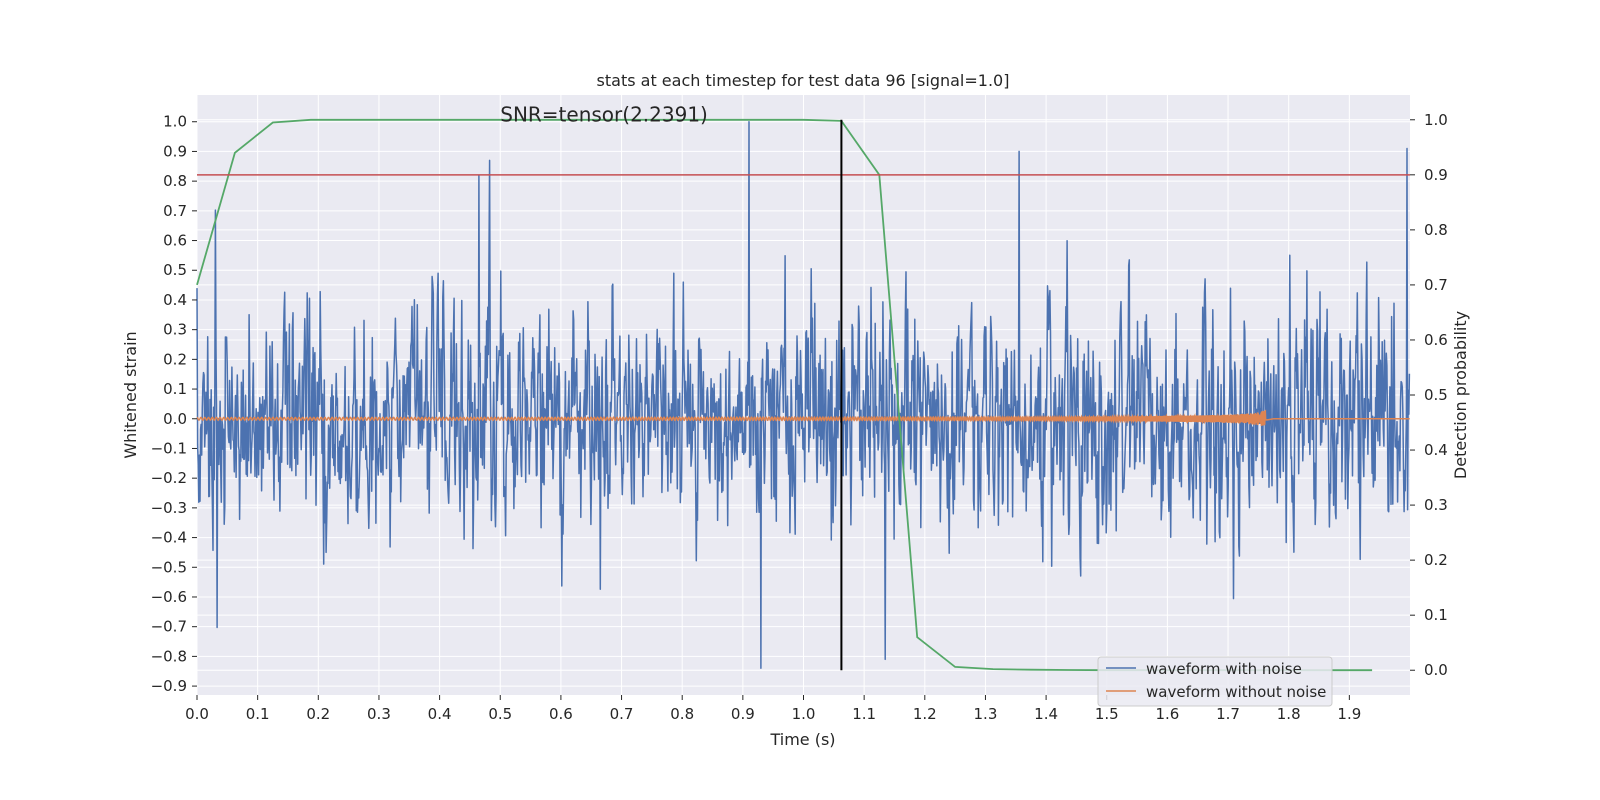 Image resolution: width=1600 pixels, height=800 pixels. What do you see at coordinates (604, 115) in the screenshot?
I see `snr-annotation: SNR=tensor(2.2391)` at bounding box center [604, 115].